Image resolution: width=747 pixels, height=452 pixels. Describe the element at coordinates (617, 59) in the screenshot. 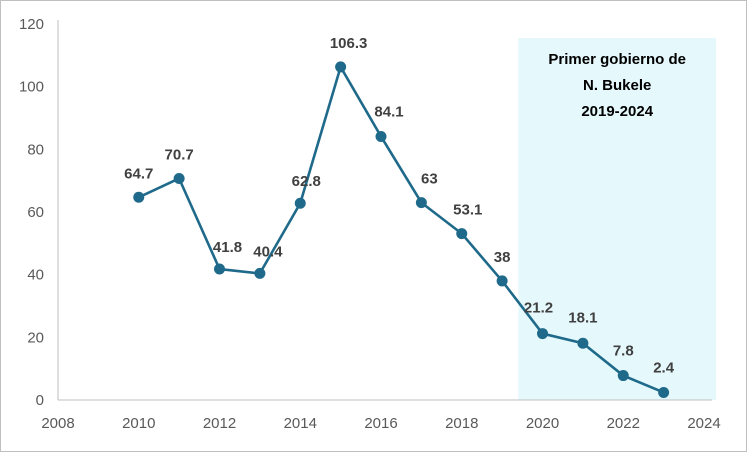

I see `highlight-text-line: Primer gobierno de` at that location.